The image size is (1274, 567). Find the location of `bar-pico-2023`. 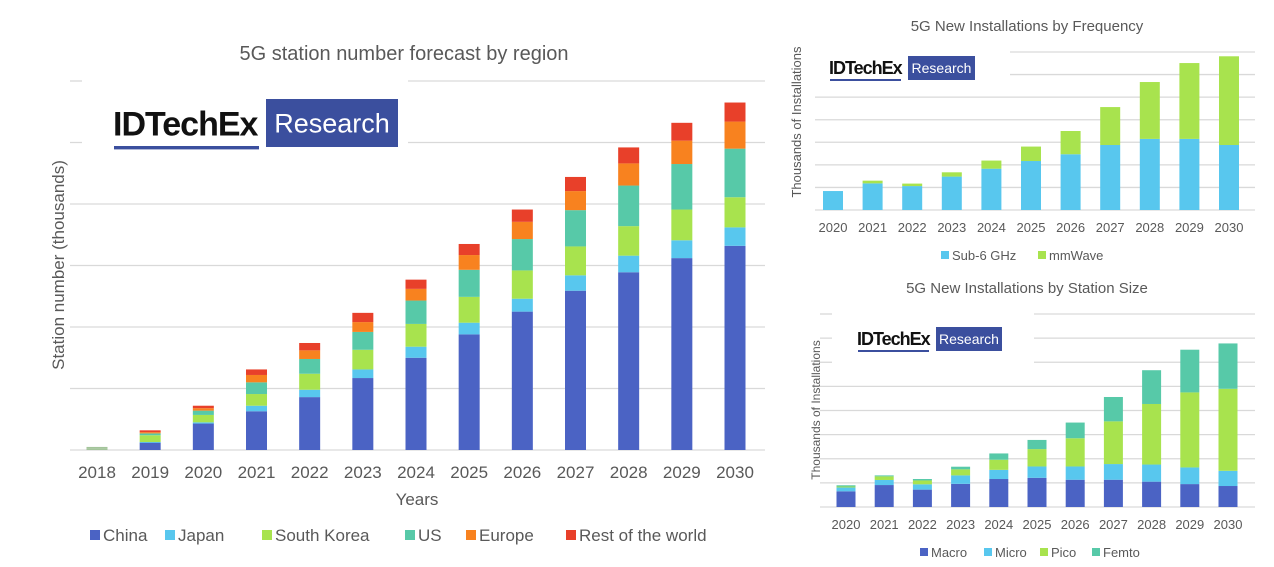

bar-pico-2023 is located at coordinates (961, 472).